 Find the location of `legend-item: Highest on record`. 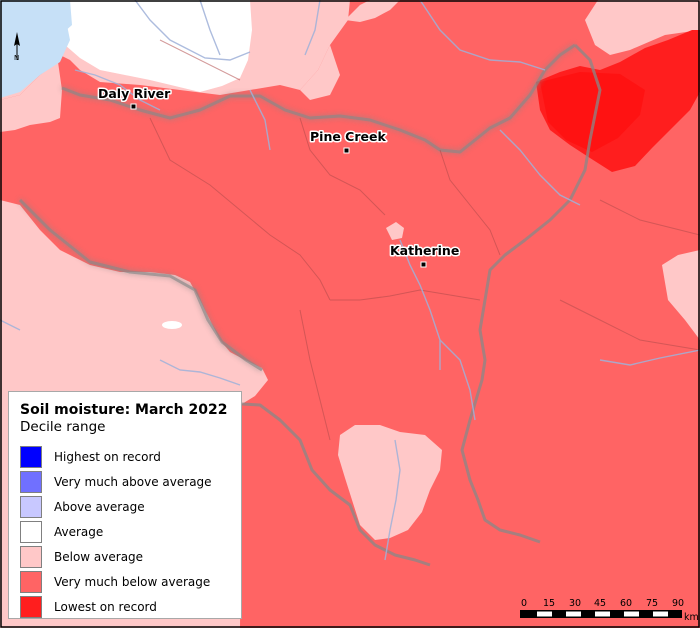

legend-item: Highest on record is located at coordinates (130, 456).